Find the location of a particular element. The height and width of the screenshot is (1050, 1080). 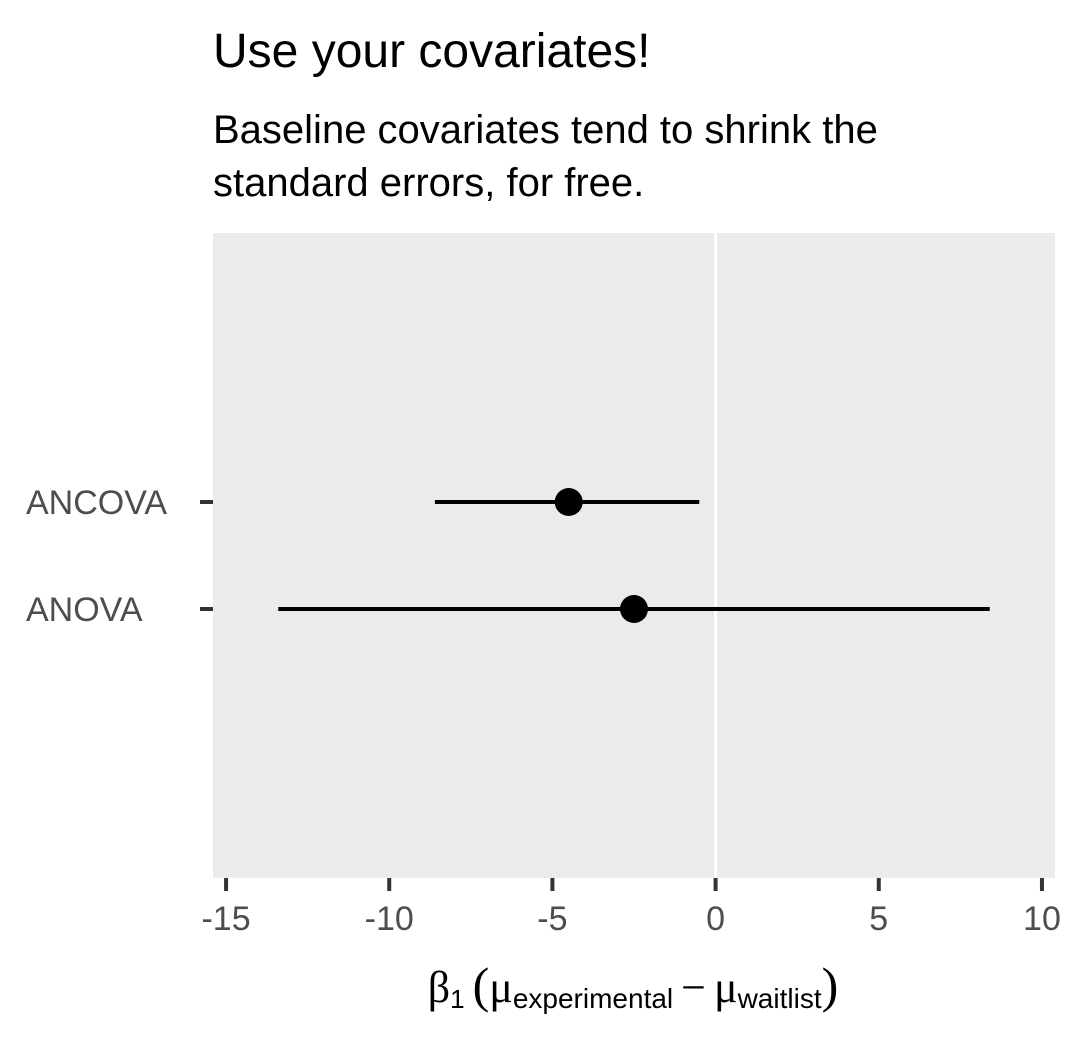

x-tick-label: -10 is located at coordinates (389, 919).